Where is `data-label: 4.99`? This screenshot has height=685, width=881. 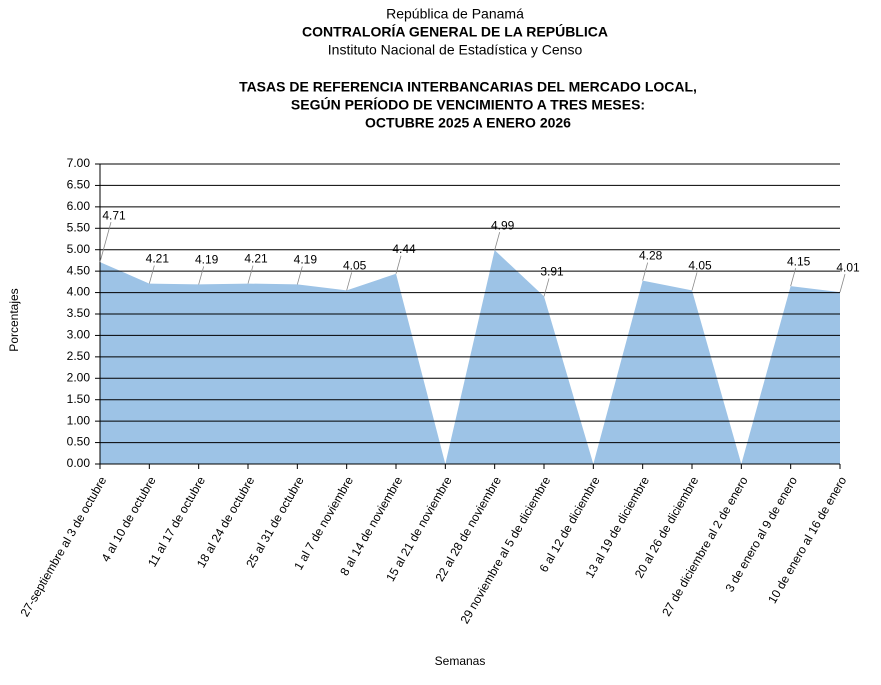
data-label: 4.99 is located at coordinates (503, 225).